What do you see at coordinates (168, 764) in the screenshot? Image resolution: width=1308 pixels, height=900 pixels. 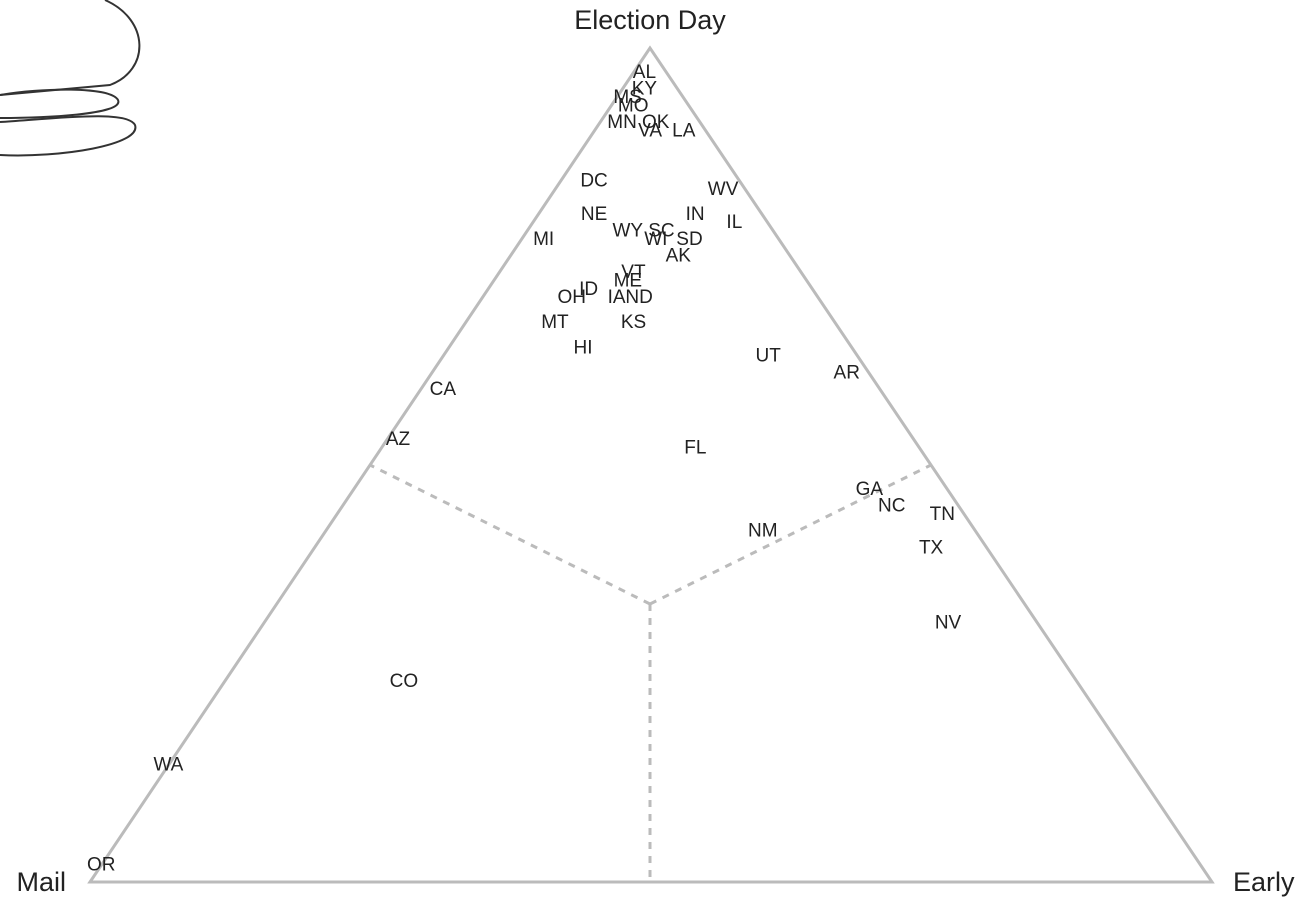 I see `point-label: WA` at bounding box center [168, 764].